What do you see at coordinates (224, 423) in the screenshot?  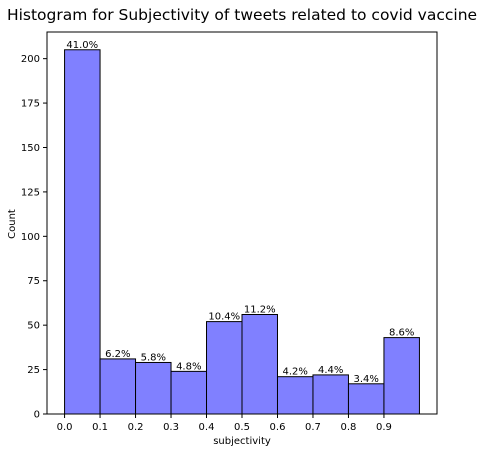 I see `x-axis-ticks: 0.0 0.1 0.2 0.3 0.4 0.5 0.6 0.7 0.8 0.9` at bounding box center [224, 423].